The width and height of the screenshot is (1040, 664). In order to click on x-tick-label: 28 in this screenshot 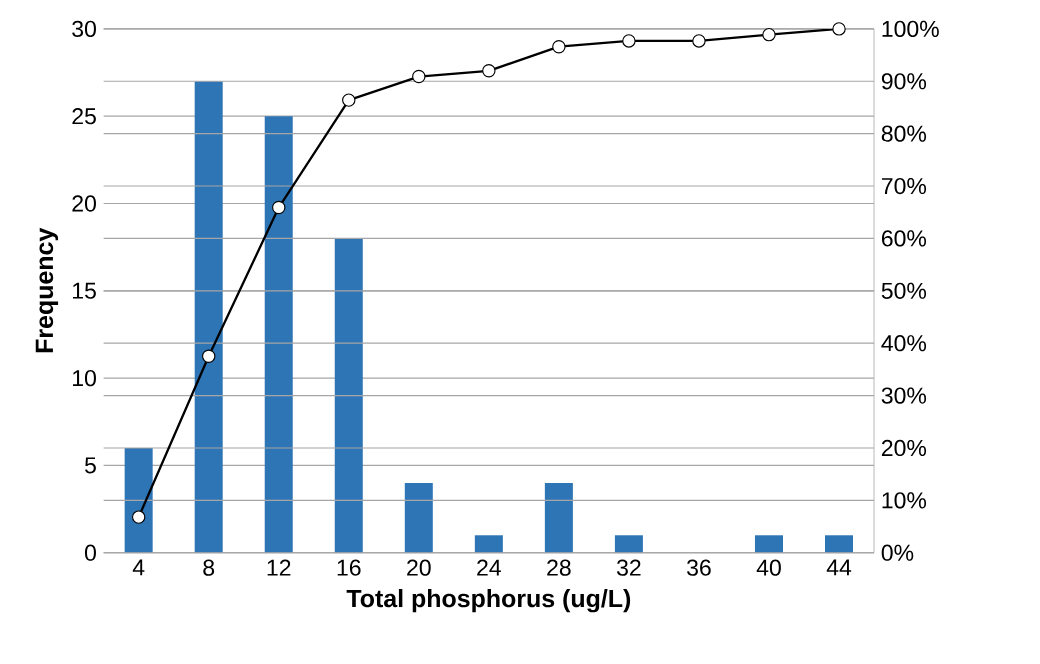, I will do `click(559, 567)`.